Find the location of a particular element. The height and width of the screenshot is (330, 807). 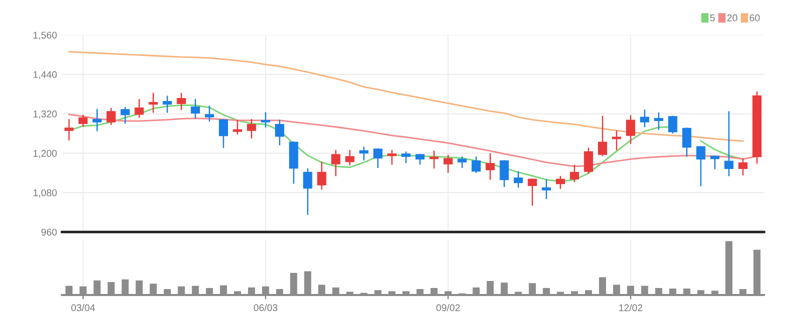

y-tick-label: 1,440 is located at coordinates (45, 75).